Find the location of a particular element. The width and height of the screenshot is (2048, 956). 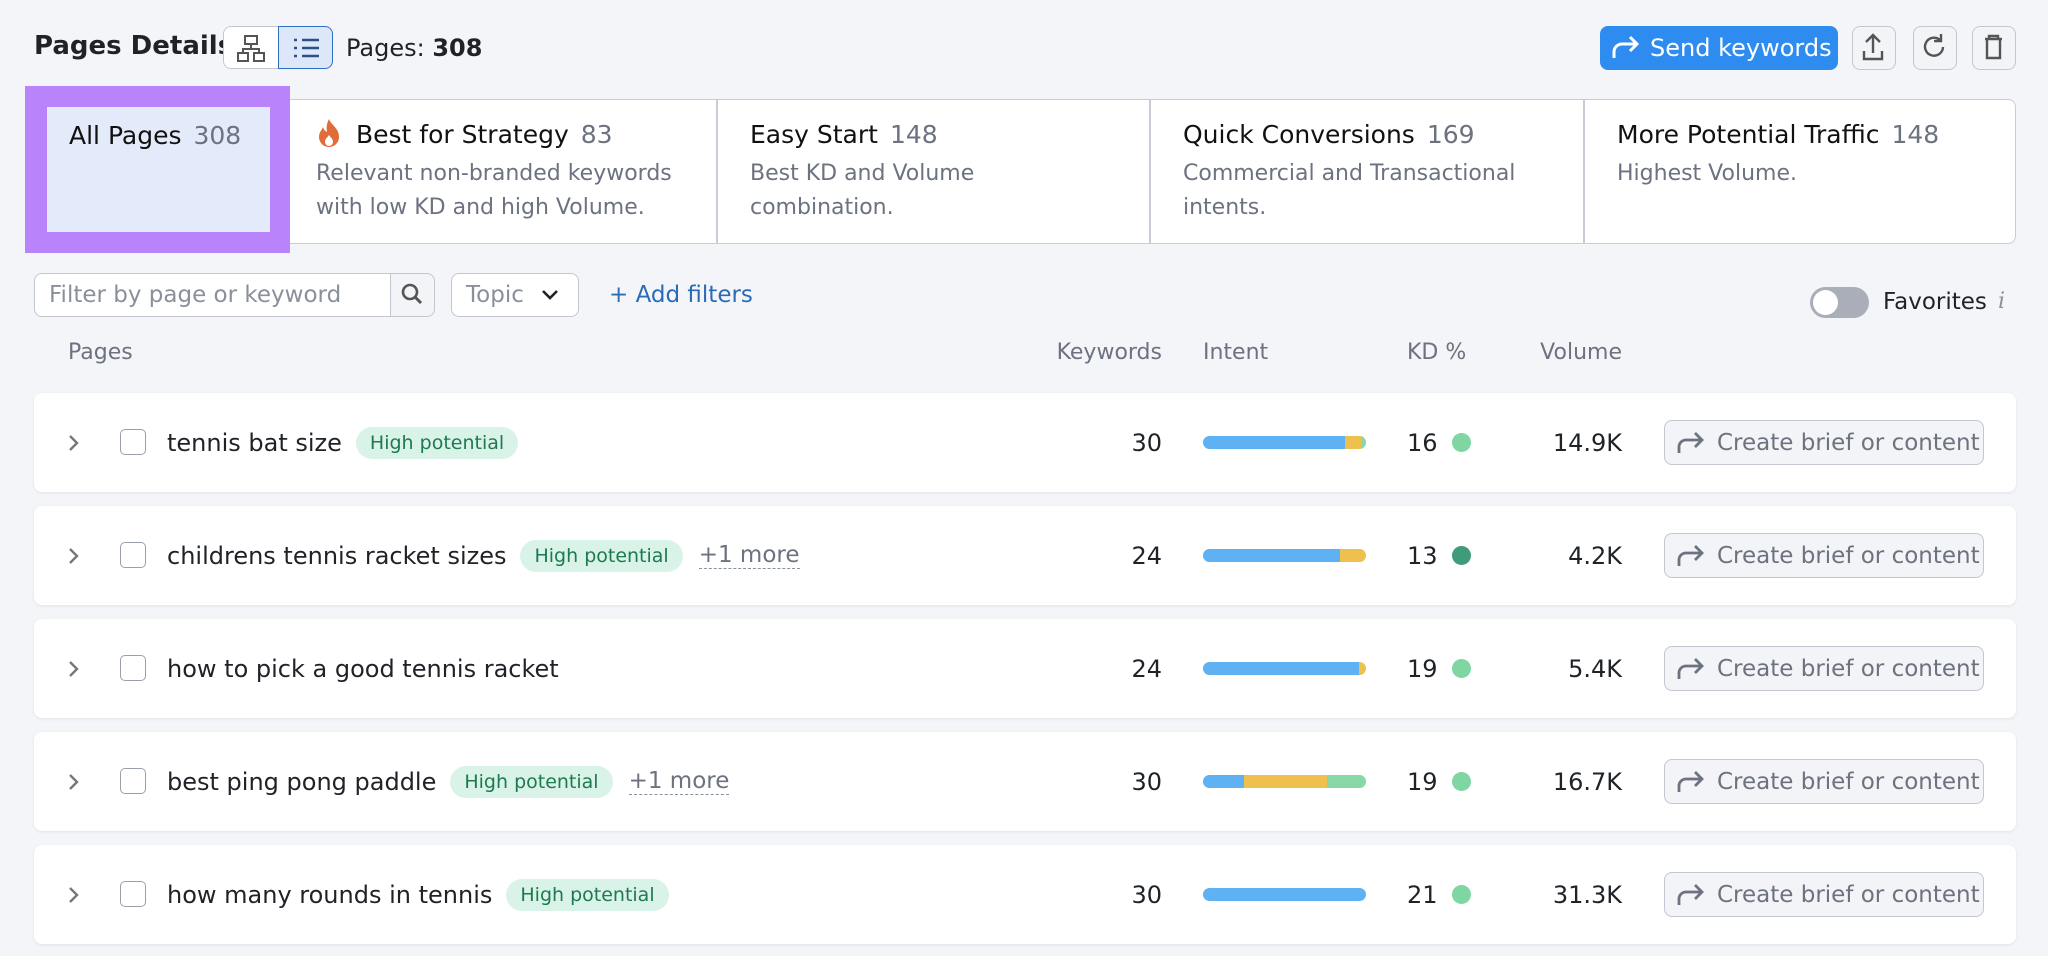

list-icon is located at coordinates (306, 48).